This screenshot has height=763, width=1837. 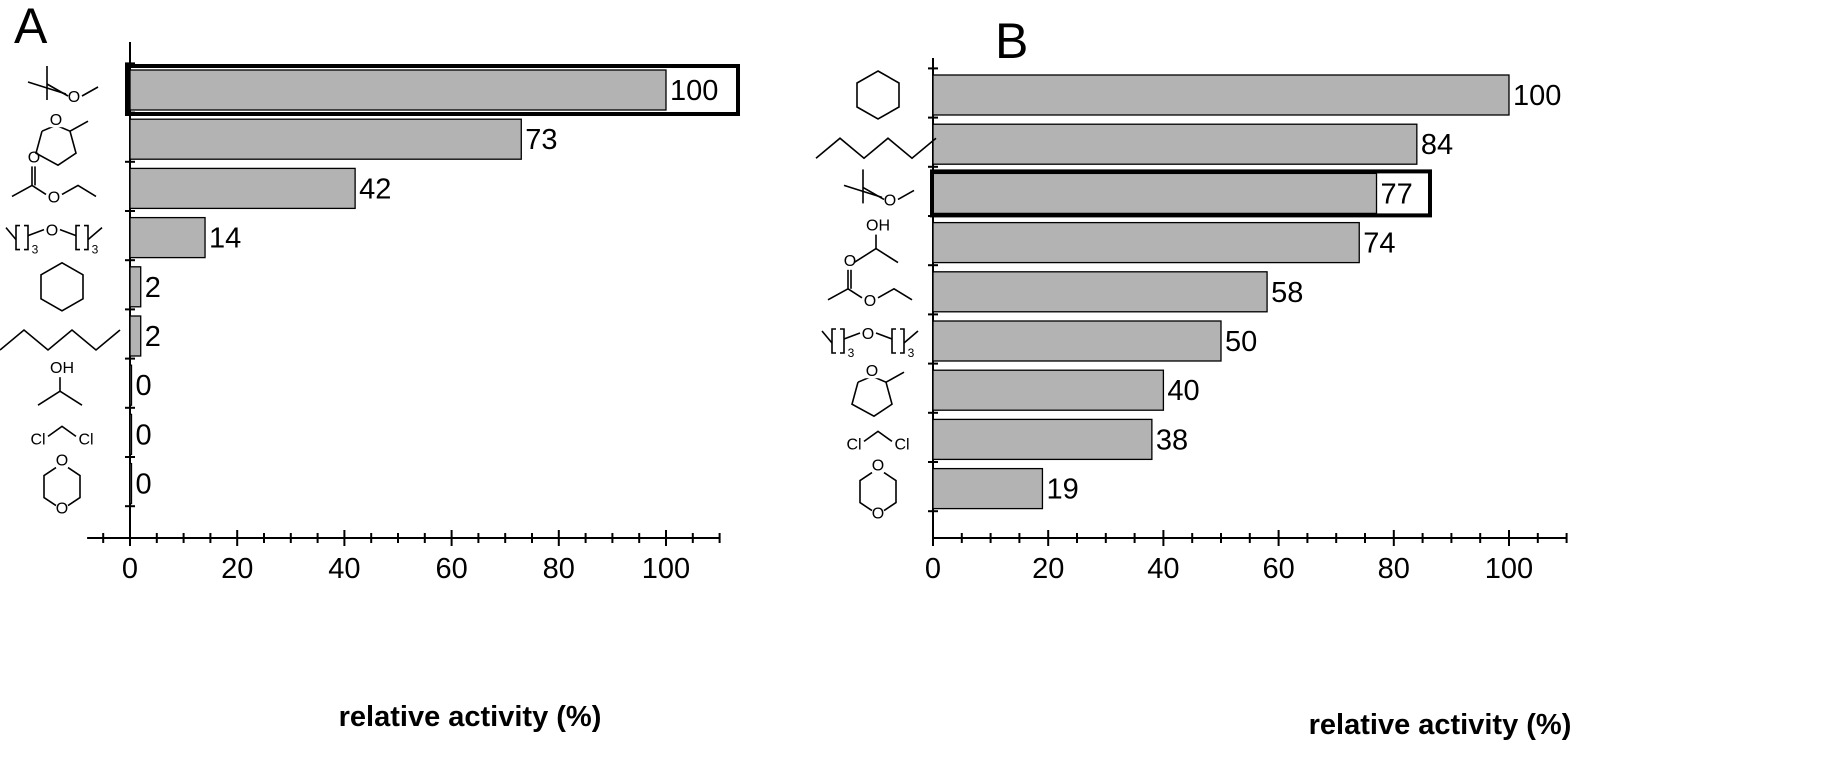 What do you see at coordinates (1379, 244) in the screenshot?
I see `value-label: 74` at bounding box center [1379, 244].